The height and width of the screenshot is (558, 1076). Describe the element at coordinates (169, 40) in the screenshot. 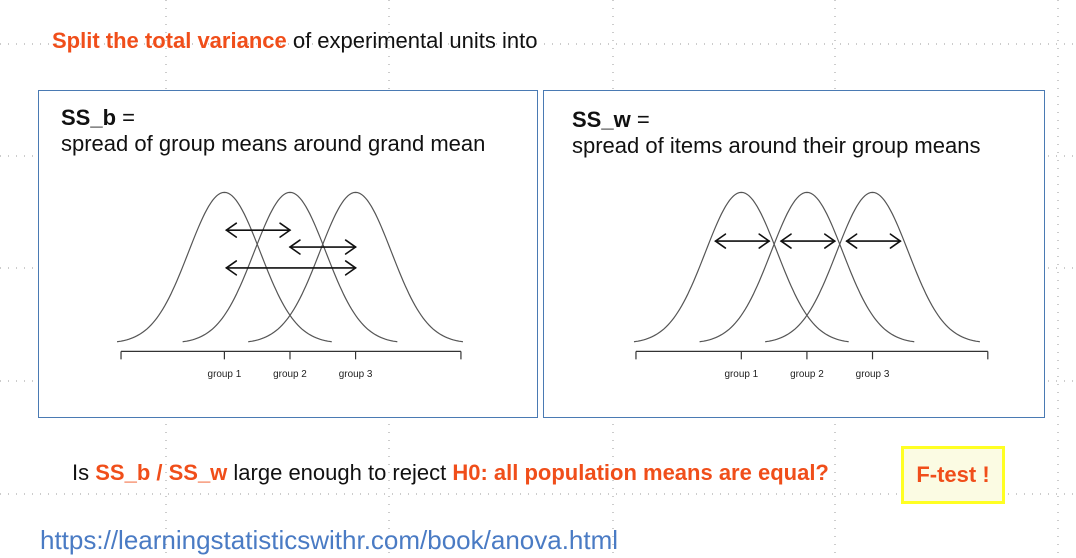

I see `title-highlight: Split the total variance` at that location.